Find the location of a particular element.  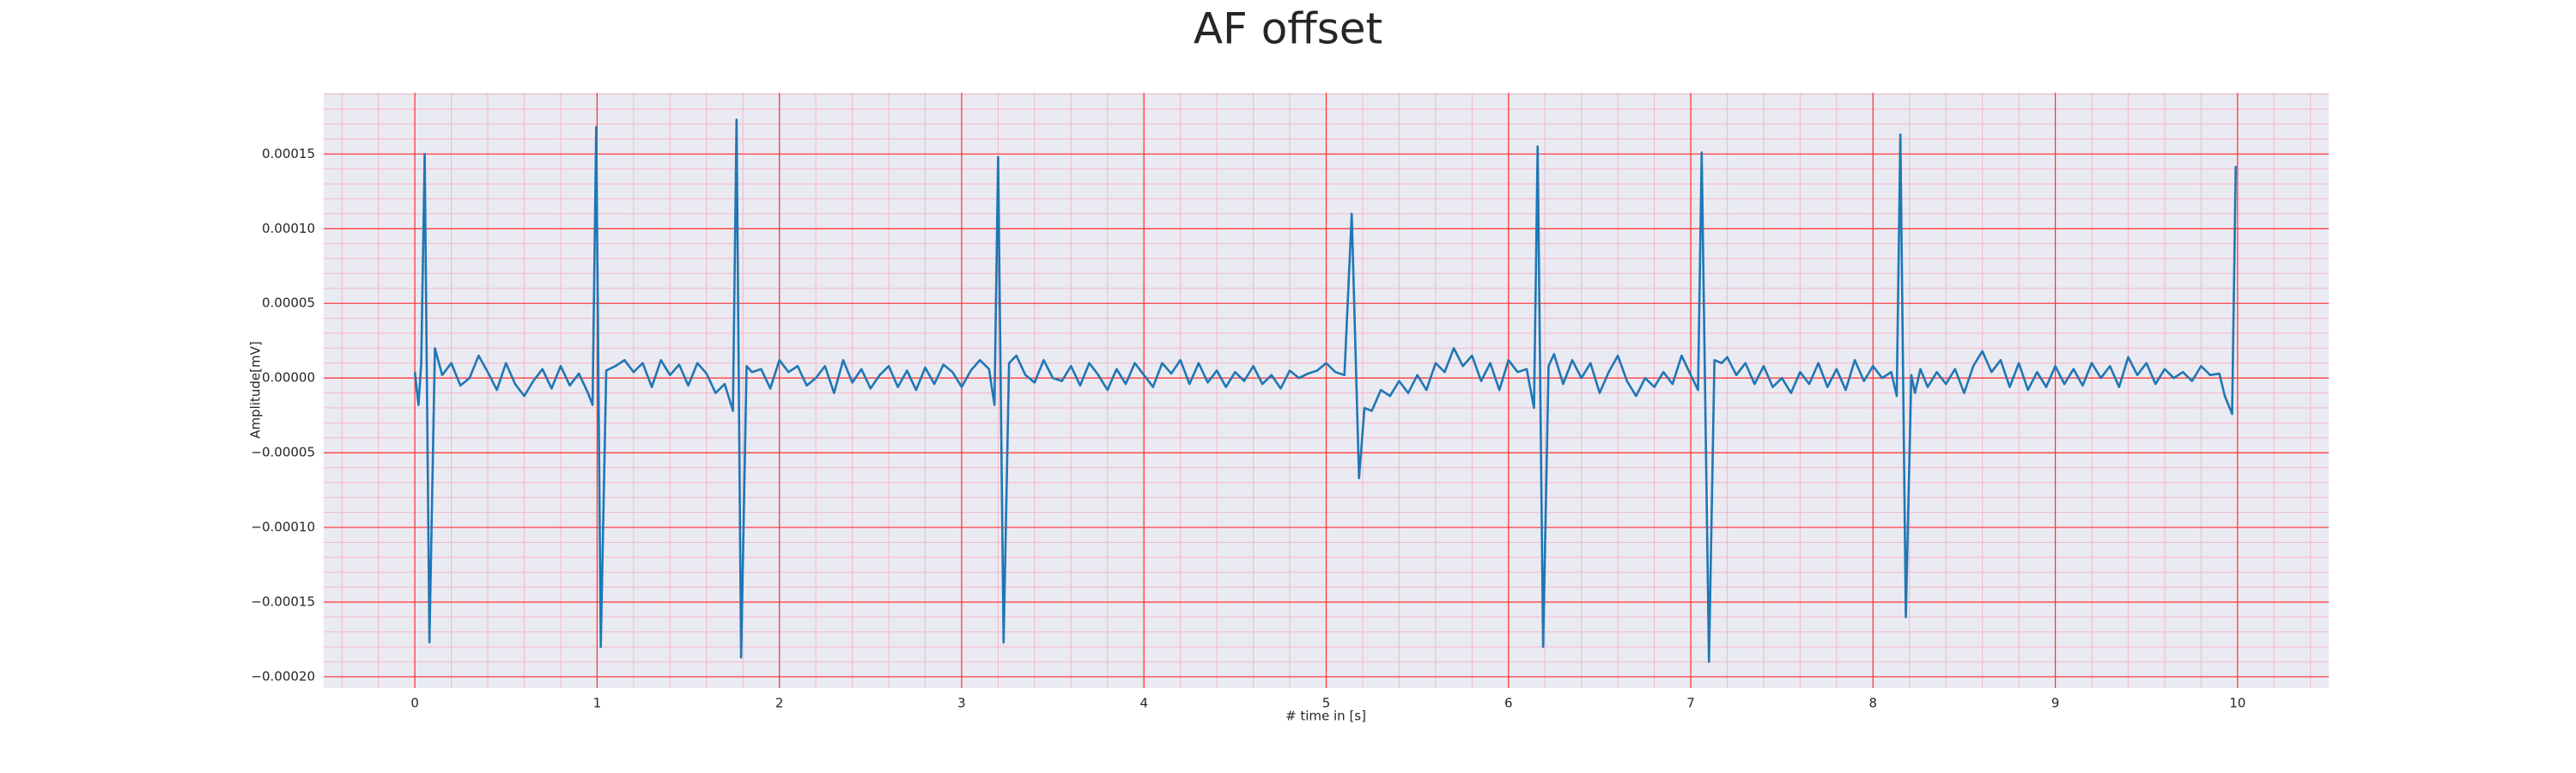

y-tick-label: −0.00005 is located at coordinates (283, 452).